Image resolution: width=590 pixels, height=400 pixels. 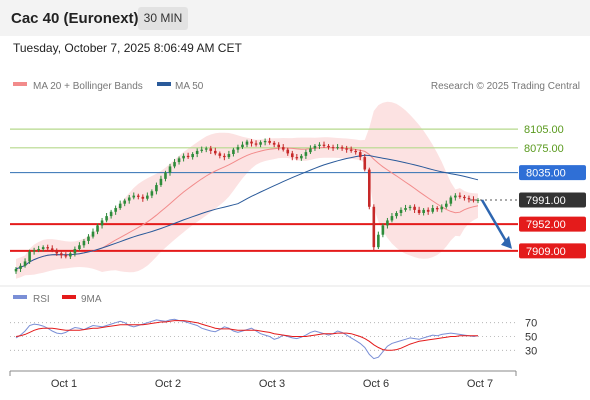 I want to click on level-label-7952-00: 7952.00, so click(x=546, y=225).